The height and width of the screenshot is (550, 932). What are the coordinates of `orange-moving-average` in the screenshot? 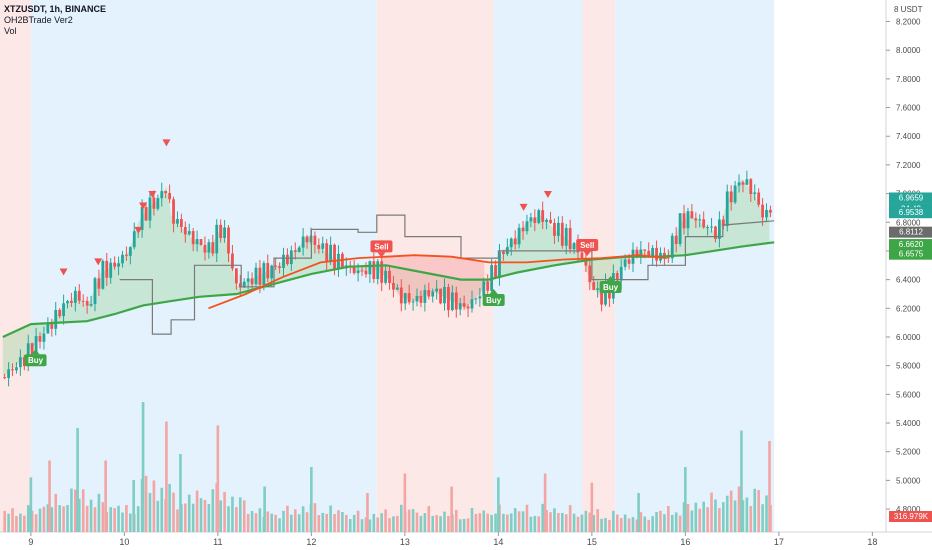 It's located at (437, 282).